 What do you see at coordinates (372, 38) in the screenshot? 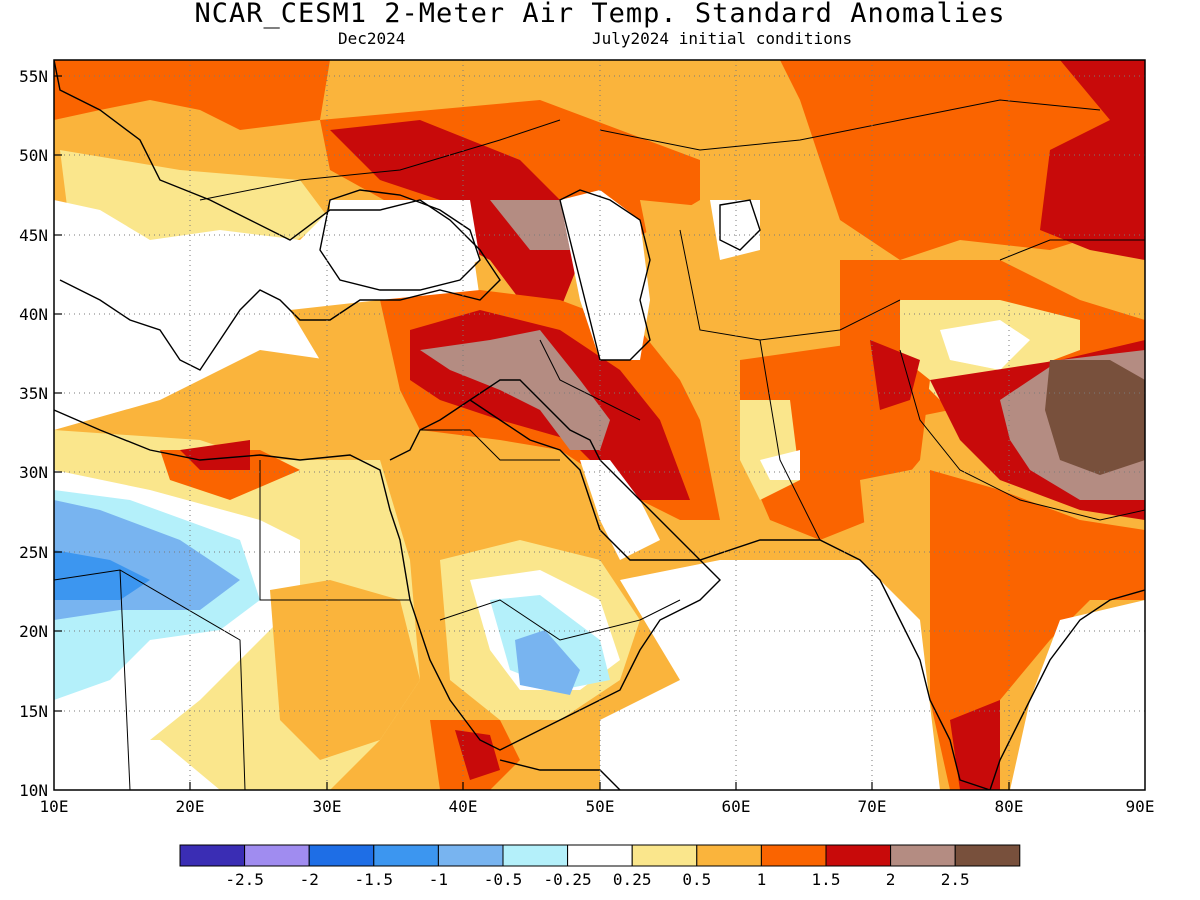
I see `valid-month-label: Dec2024` at bounding box center [372, 38].